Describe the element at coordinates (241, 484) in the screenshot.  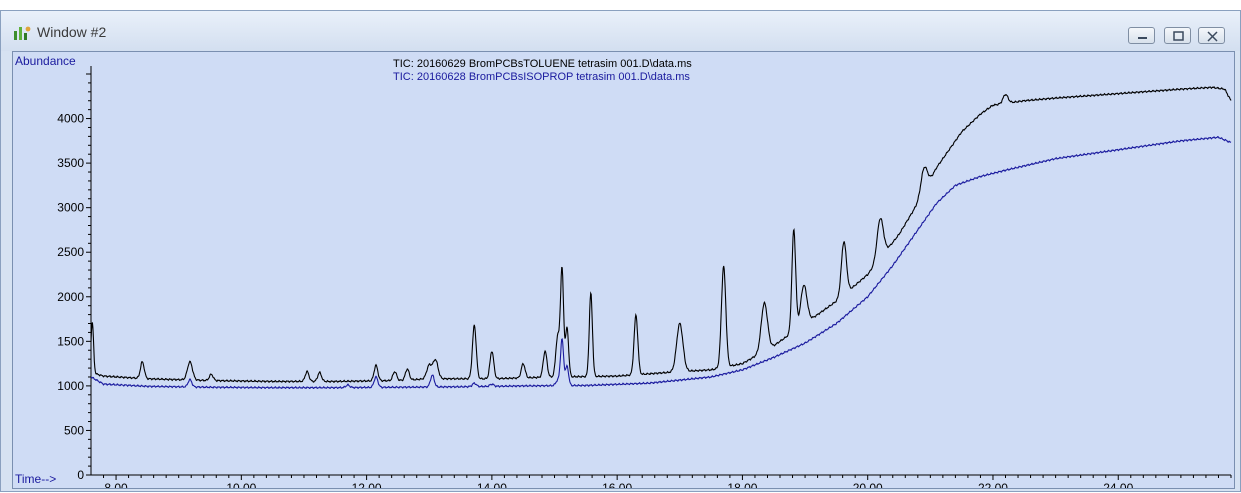
I see `x-tick-label: 10.00` at that location.